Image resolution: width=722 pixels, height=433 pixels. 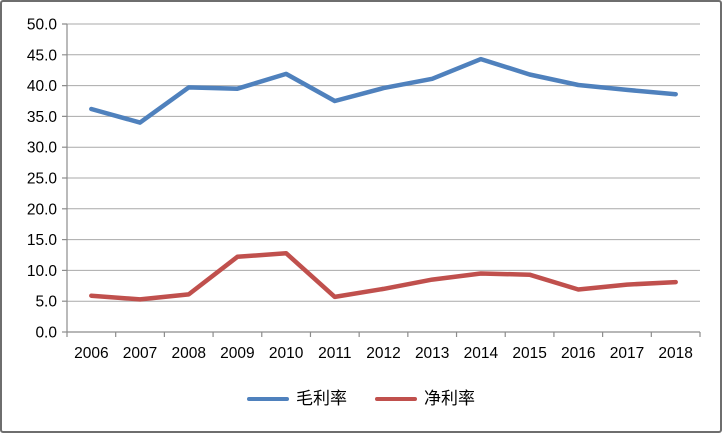 I want to click on y-tick-label: 35.0, so click(x=42, y=117).